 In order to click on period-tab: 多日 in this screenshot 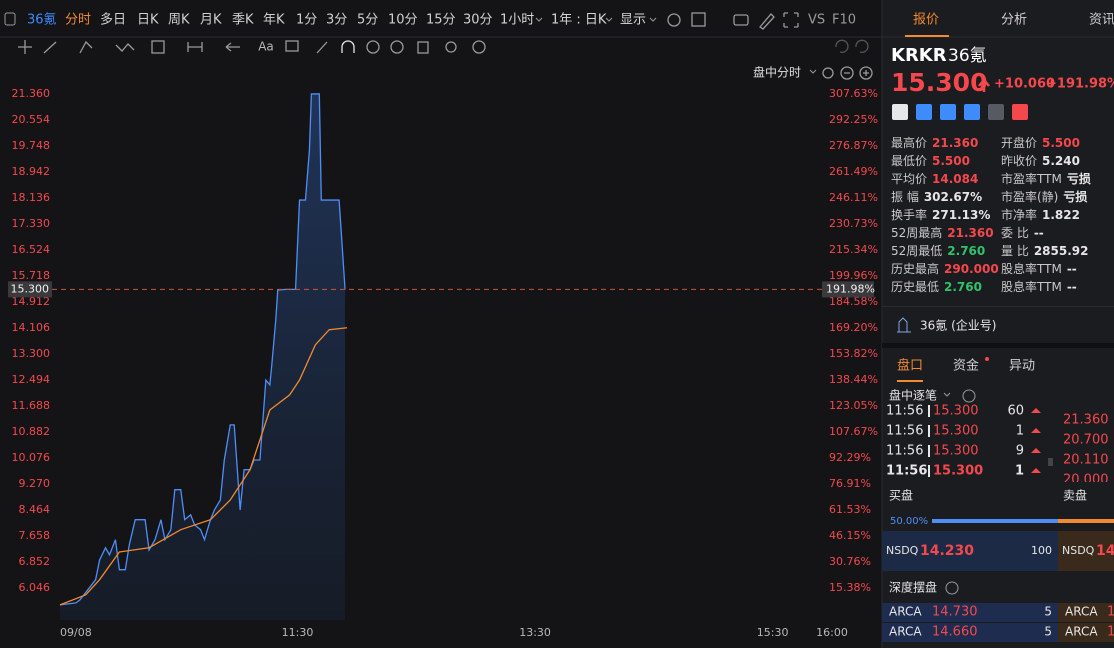, I will do `click(113, 20)`.